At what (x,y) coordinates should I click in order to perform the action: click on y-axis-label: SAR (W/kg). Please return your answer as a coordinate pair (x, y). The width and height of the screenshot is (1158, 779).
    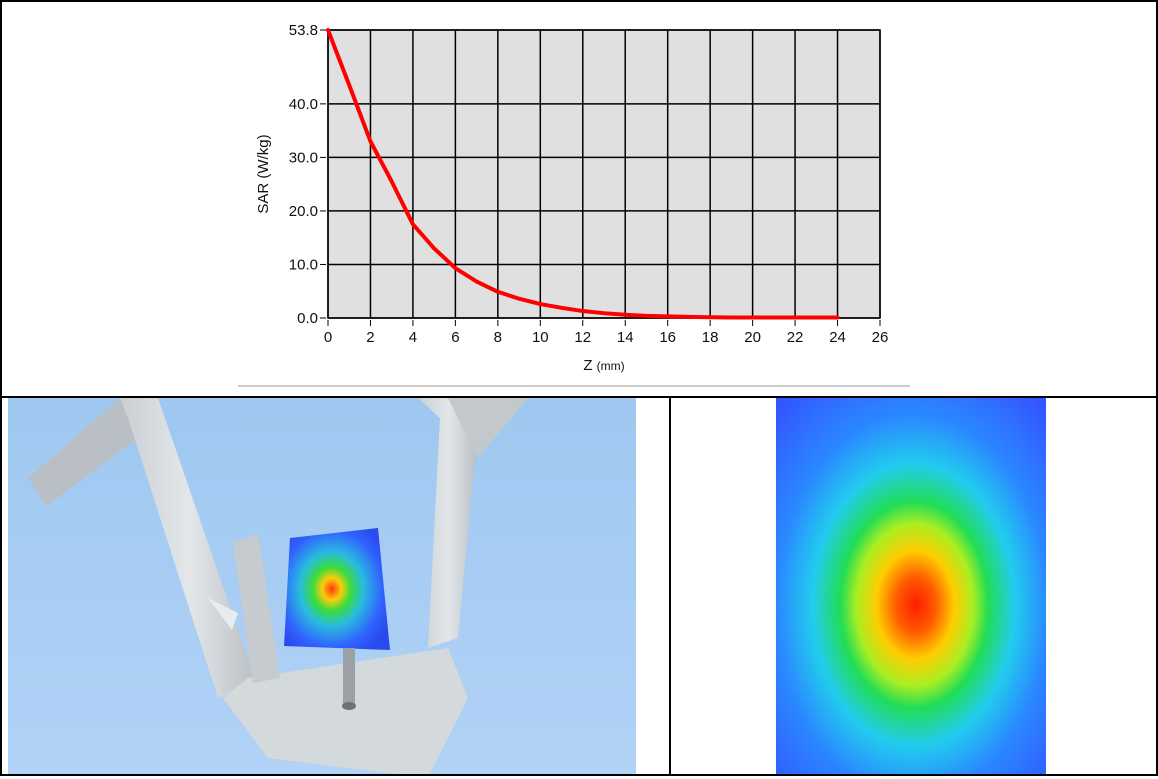
    Looking at the image, I should click on (263, 173).